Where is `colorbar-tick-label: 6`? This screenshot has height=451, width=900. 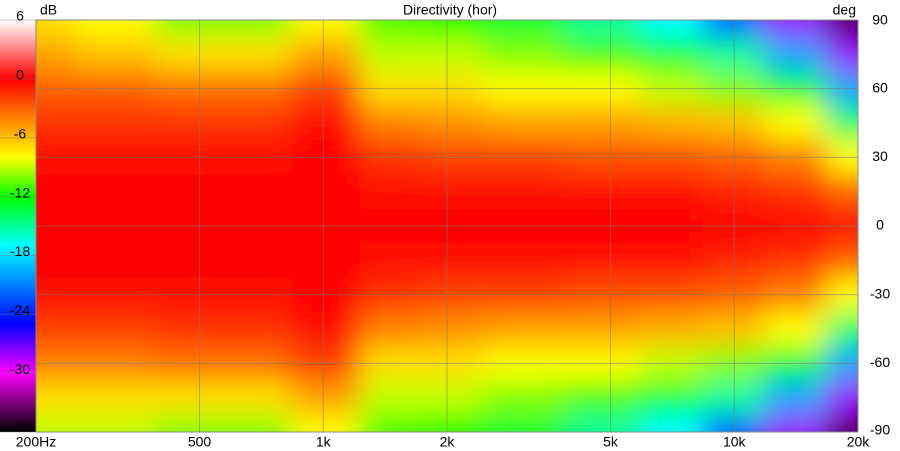 colorbar-tick-label: 6 is located at coordinates (20, 16).